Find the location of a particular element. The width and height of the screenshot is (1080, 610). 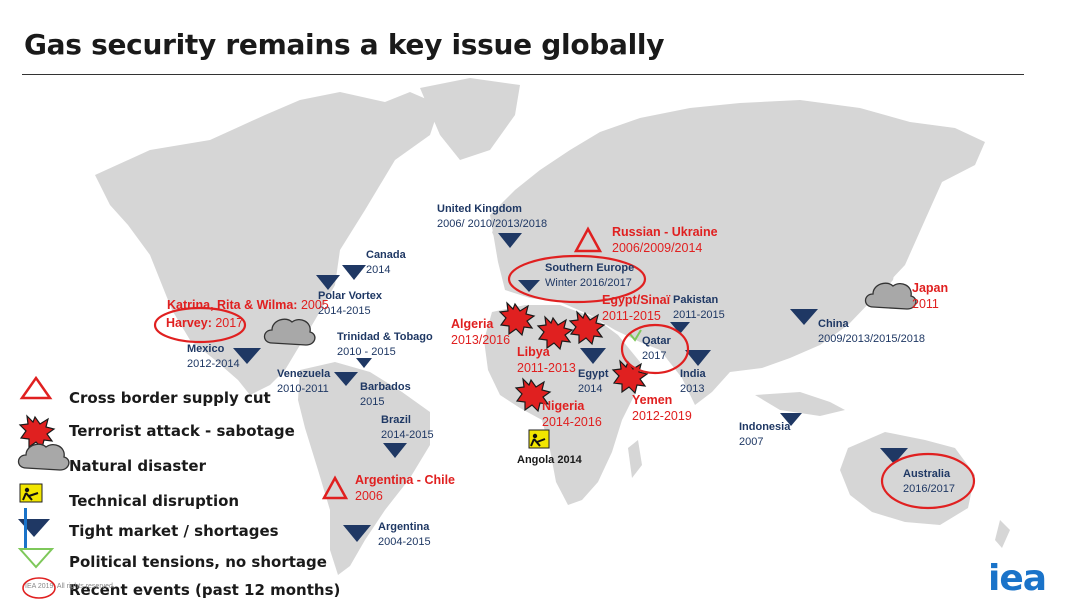

label-libya: Libya 2011-2013 is located at coordinates (546, 360).